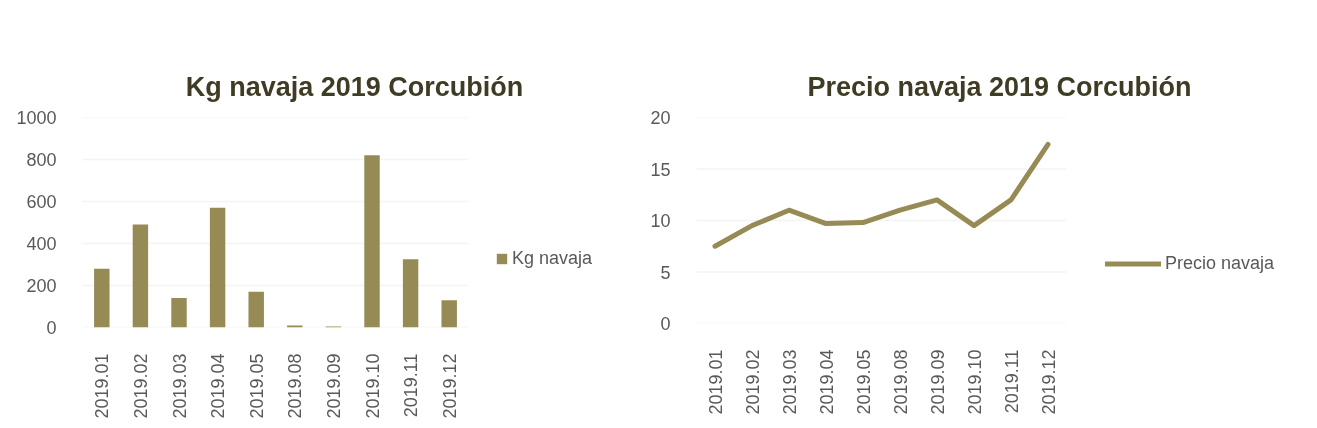 This screenshot has width=1317, height=428. Describe the element at coordinates (660, 169) in the screenshot. I see `y-tick-label: 15` at that location.